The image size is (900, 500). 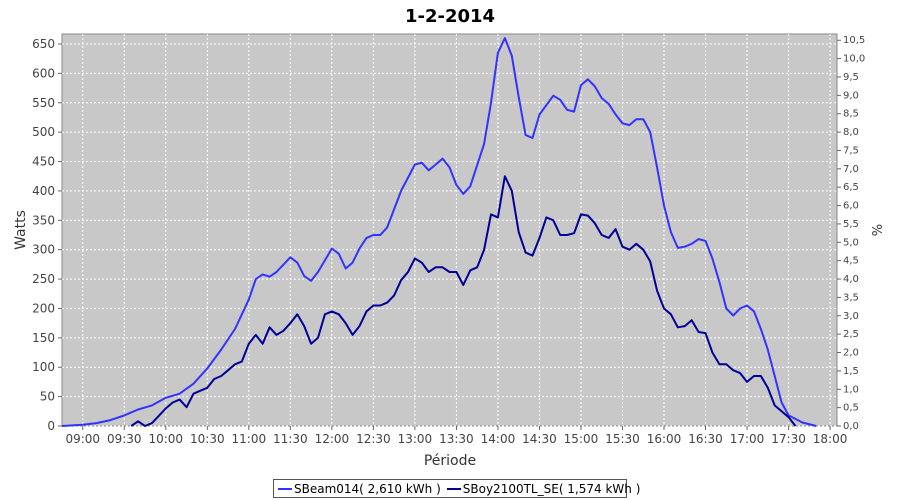 What do you see at coordinates (851, 389) in the screenshot?
I see `y2-tick-label: 1,0` at bounding box center [851, 389].